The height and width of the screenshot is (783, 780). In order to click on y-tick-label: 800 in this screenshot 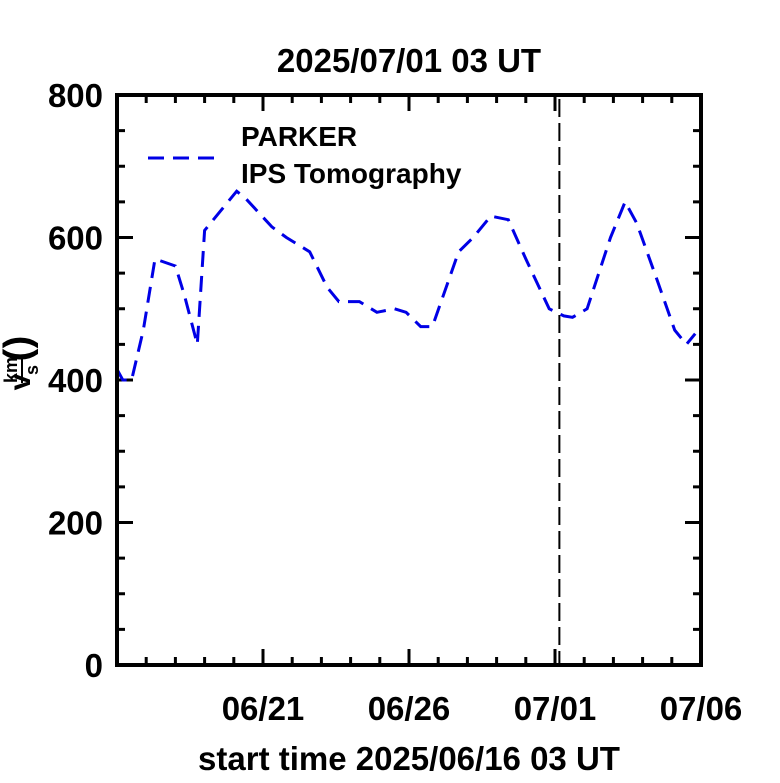, I will do `click(75, 95)`.